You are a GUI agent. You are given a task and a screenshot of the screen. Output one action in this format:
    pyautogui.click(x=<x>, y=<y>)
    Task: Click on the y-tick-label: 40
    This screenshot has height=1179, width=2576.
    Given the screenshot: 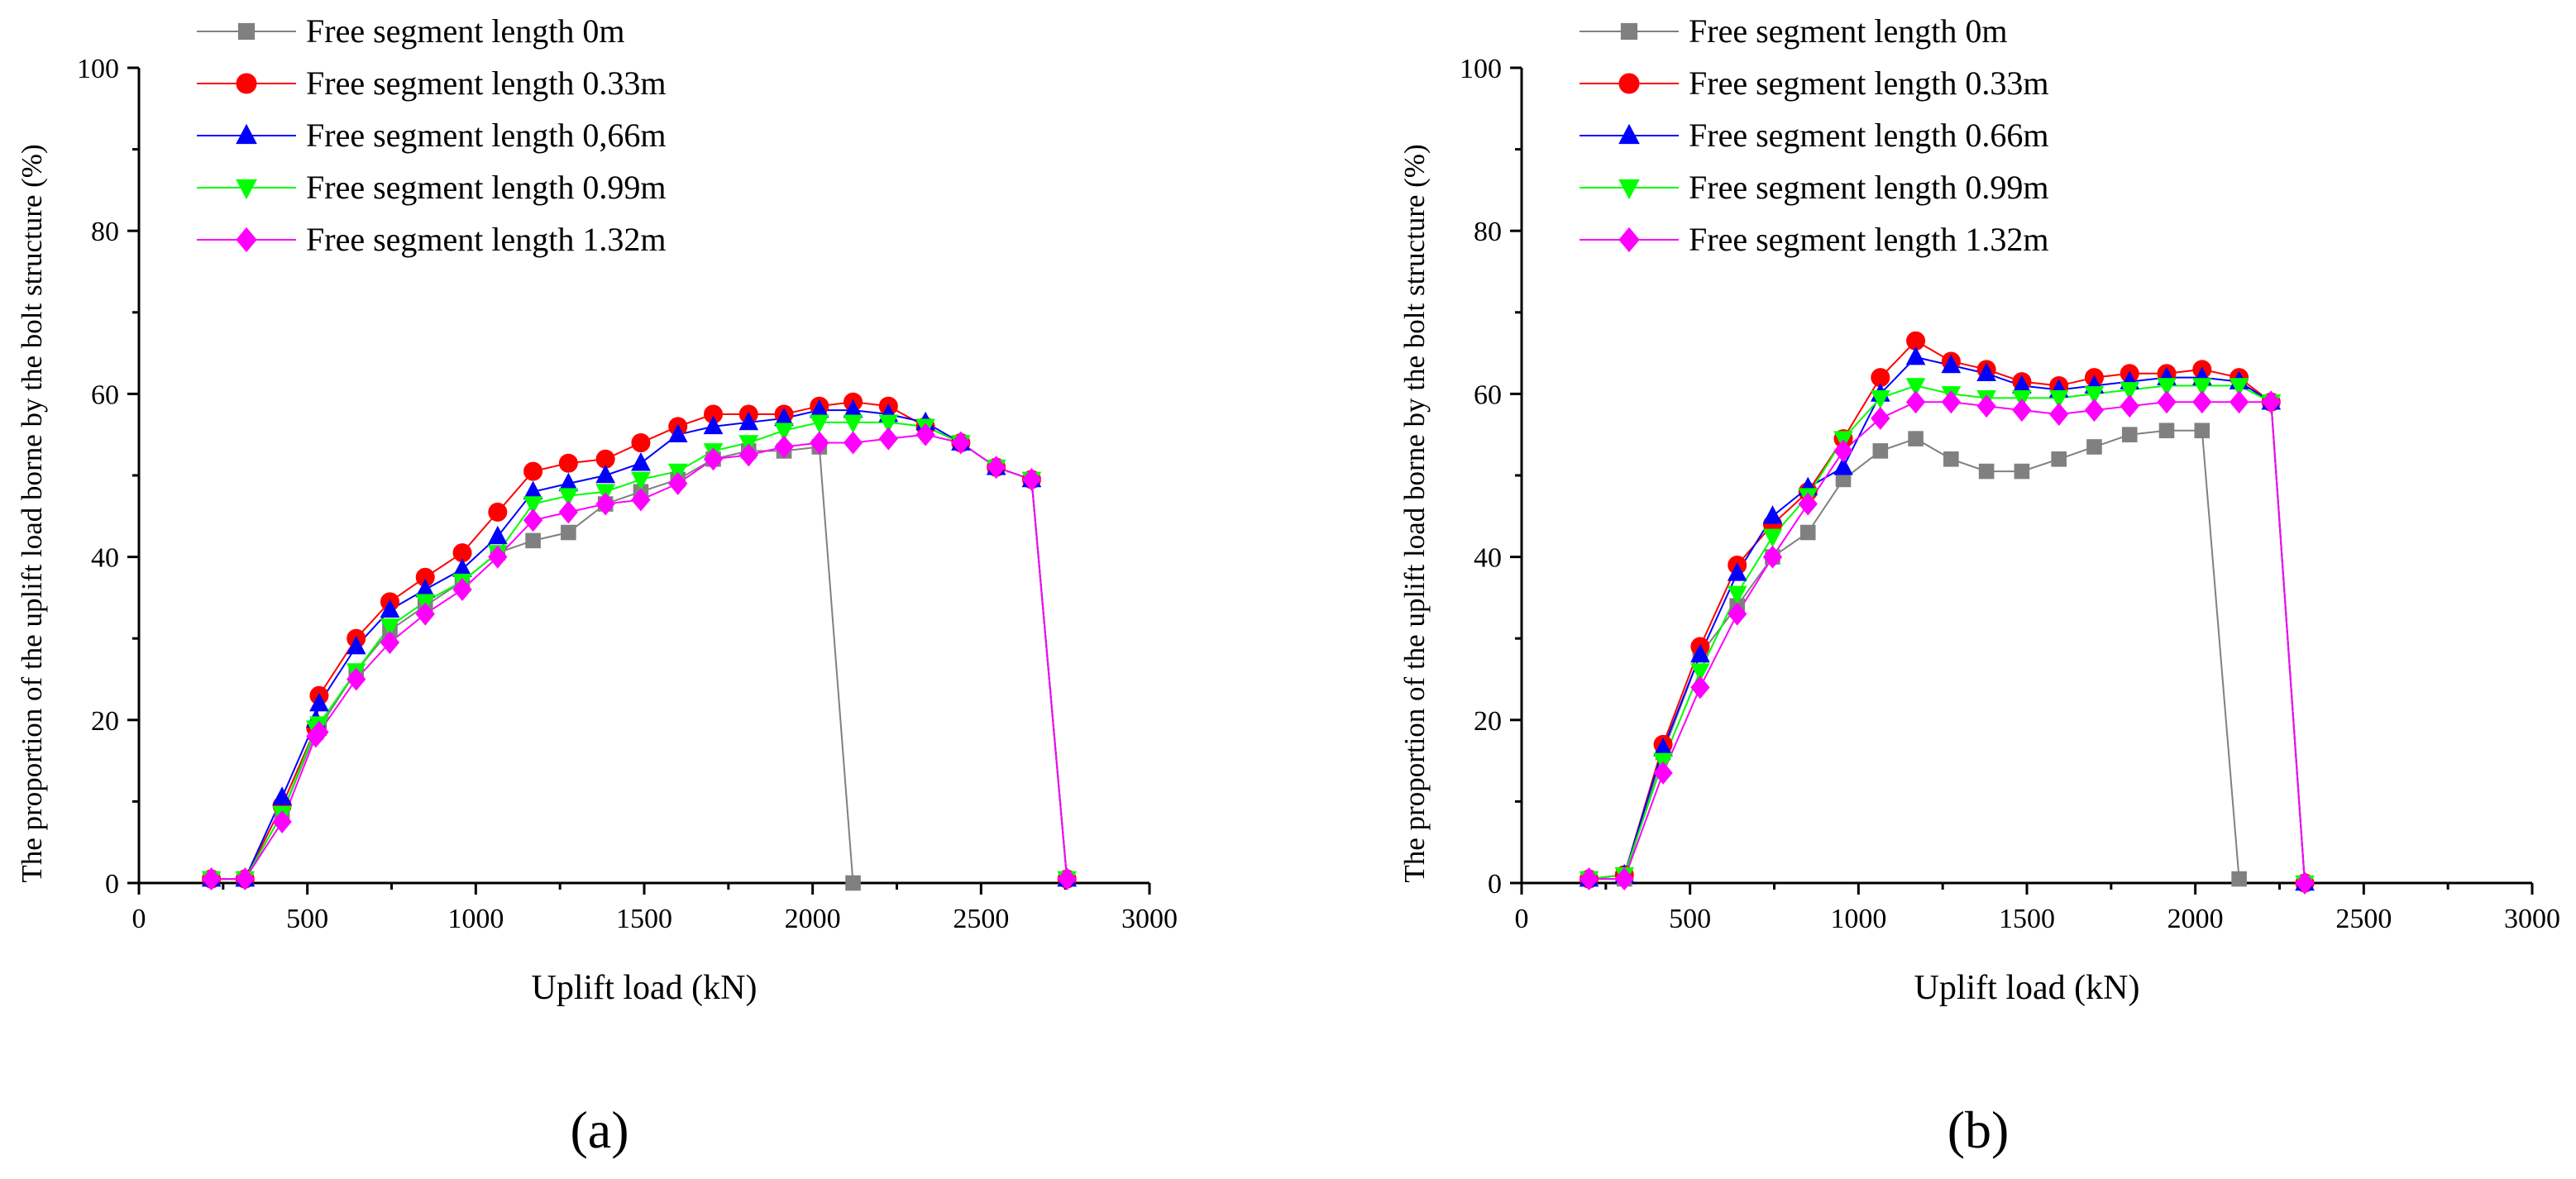 What is the action you would take?
    pyautogui.click(x=1488, y=558)
    